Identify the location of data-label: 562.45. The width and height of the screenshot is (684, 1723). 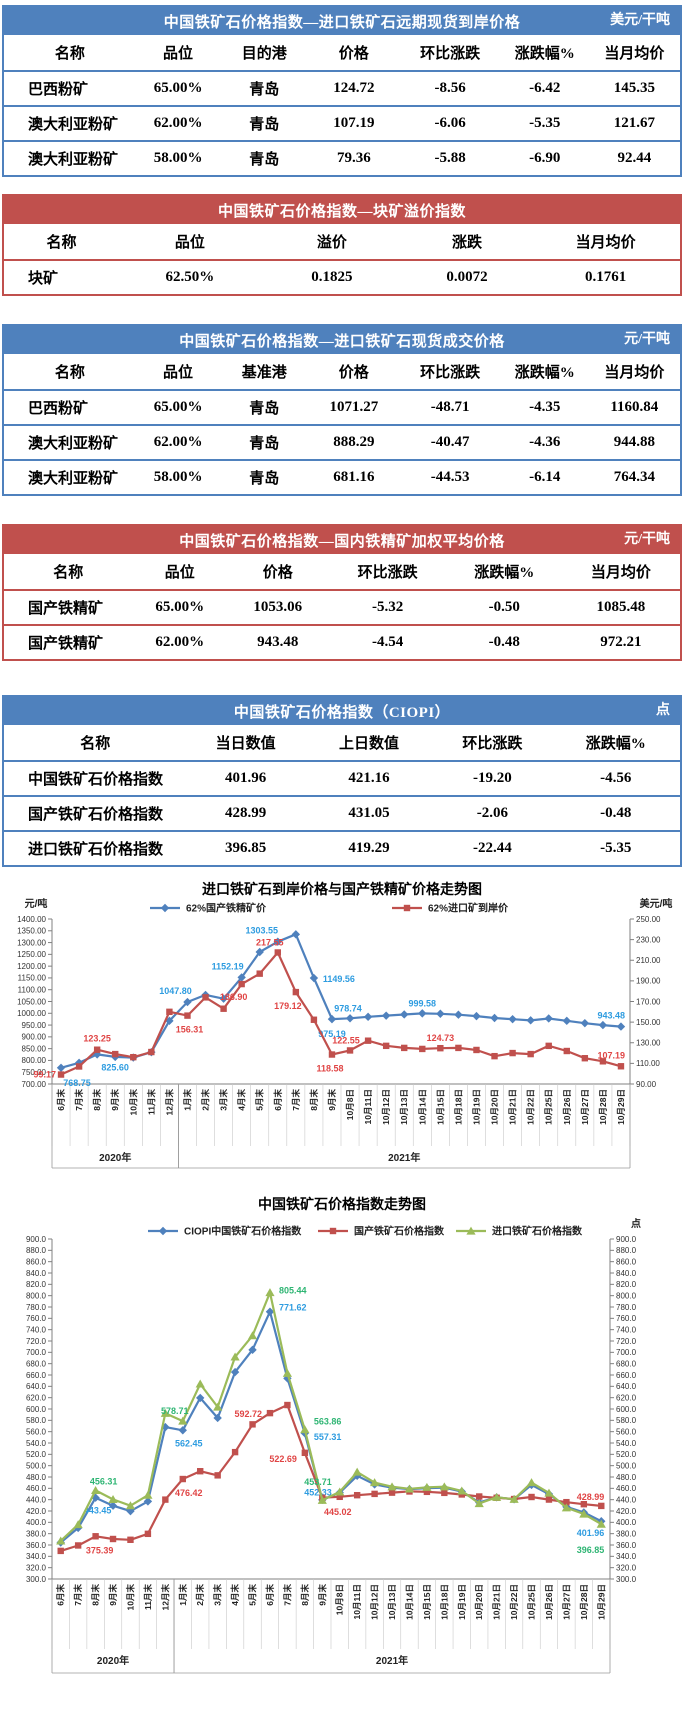
(189, 1443).